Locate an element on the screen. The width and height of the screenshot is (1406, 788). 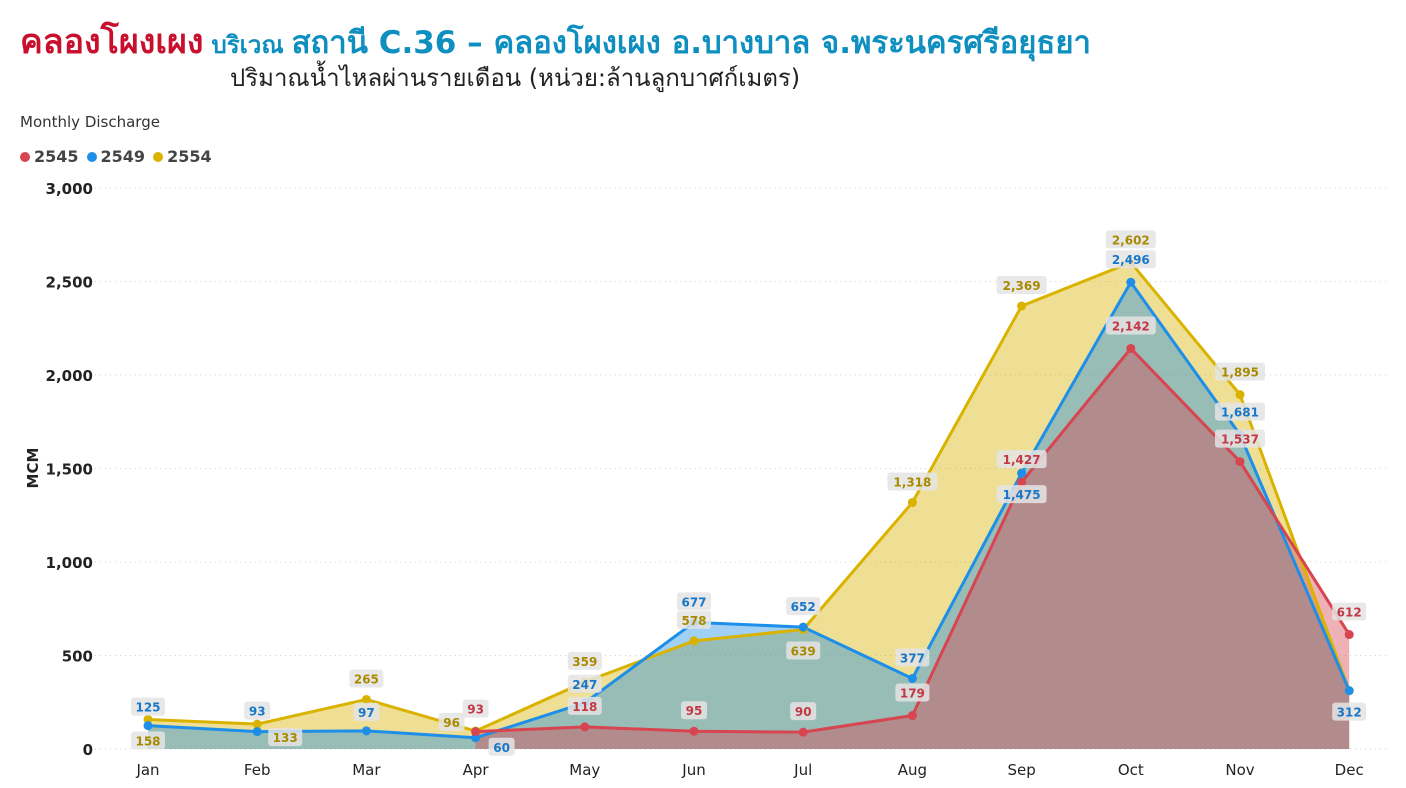
point-2545-May is located at coordinates (585, 727).